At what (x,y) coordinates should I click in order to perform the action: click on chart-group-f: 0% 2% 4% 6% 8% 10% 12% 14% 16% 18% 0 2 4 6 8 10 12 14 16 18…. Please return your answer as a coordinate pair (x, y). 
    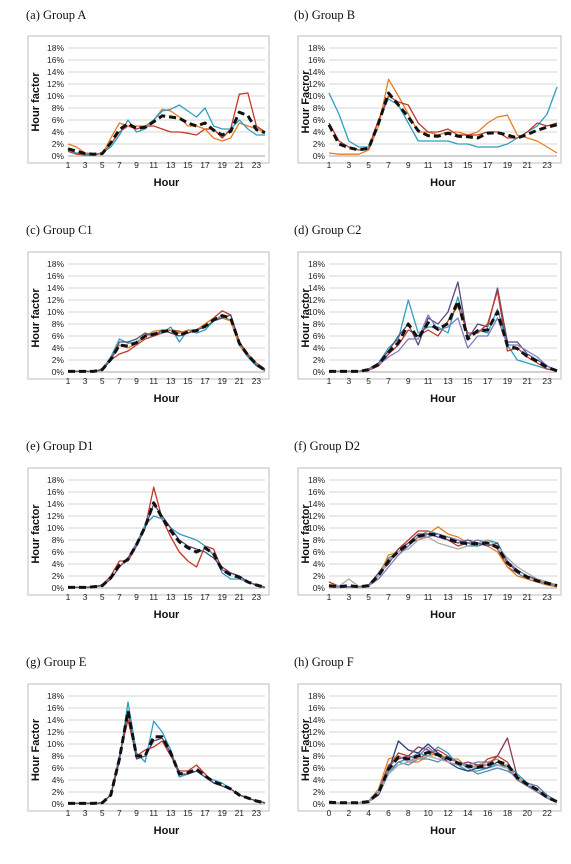
    Looking at the image, I should click on (429, 760).